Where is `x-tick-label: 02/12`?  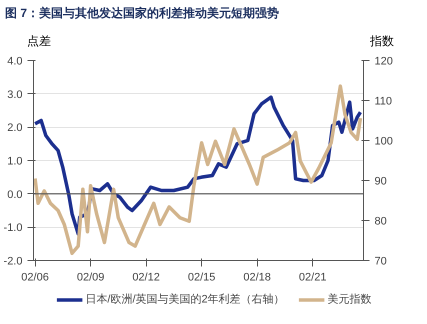 x-tick-label: 02/12 is located at coordinates (146, 278).